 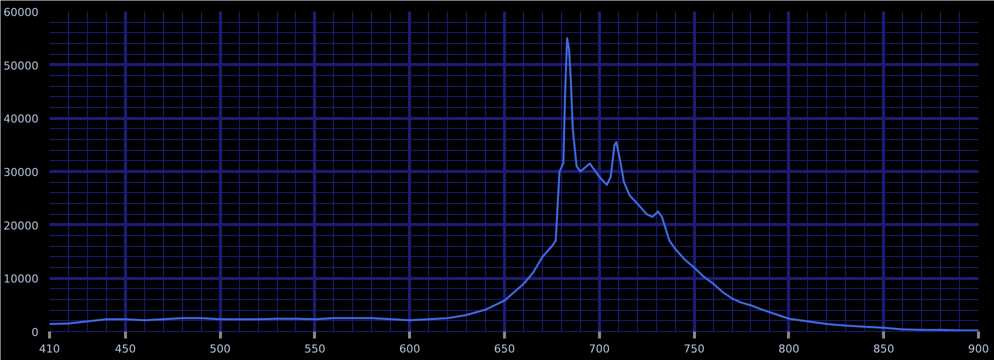 What do you see at coordinates (409, 349) in the screenshot?
I see `x-tick-label: 600` at bounding box center [409, 349].